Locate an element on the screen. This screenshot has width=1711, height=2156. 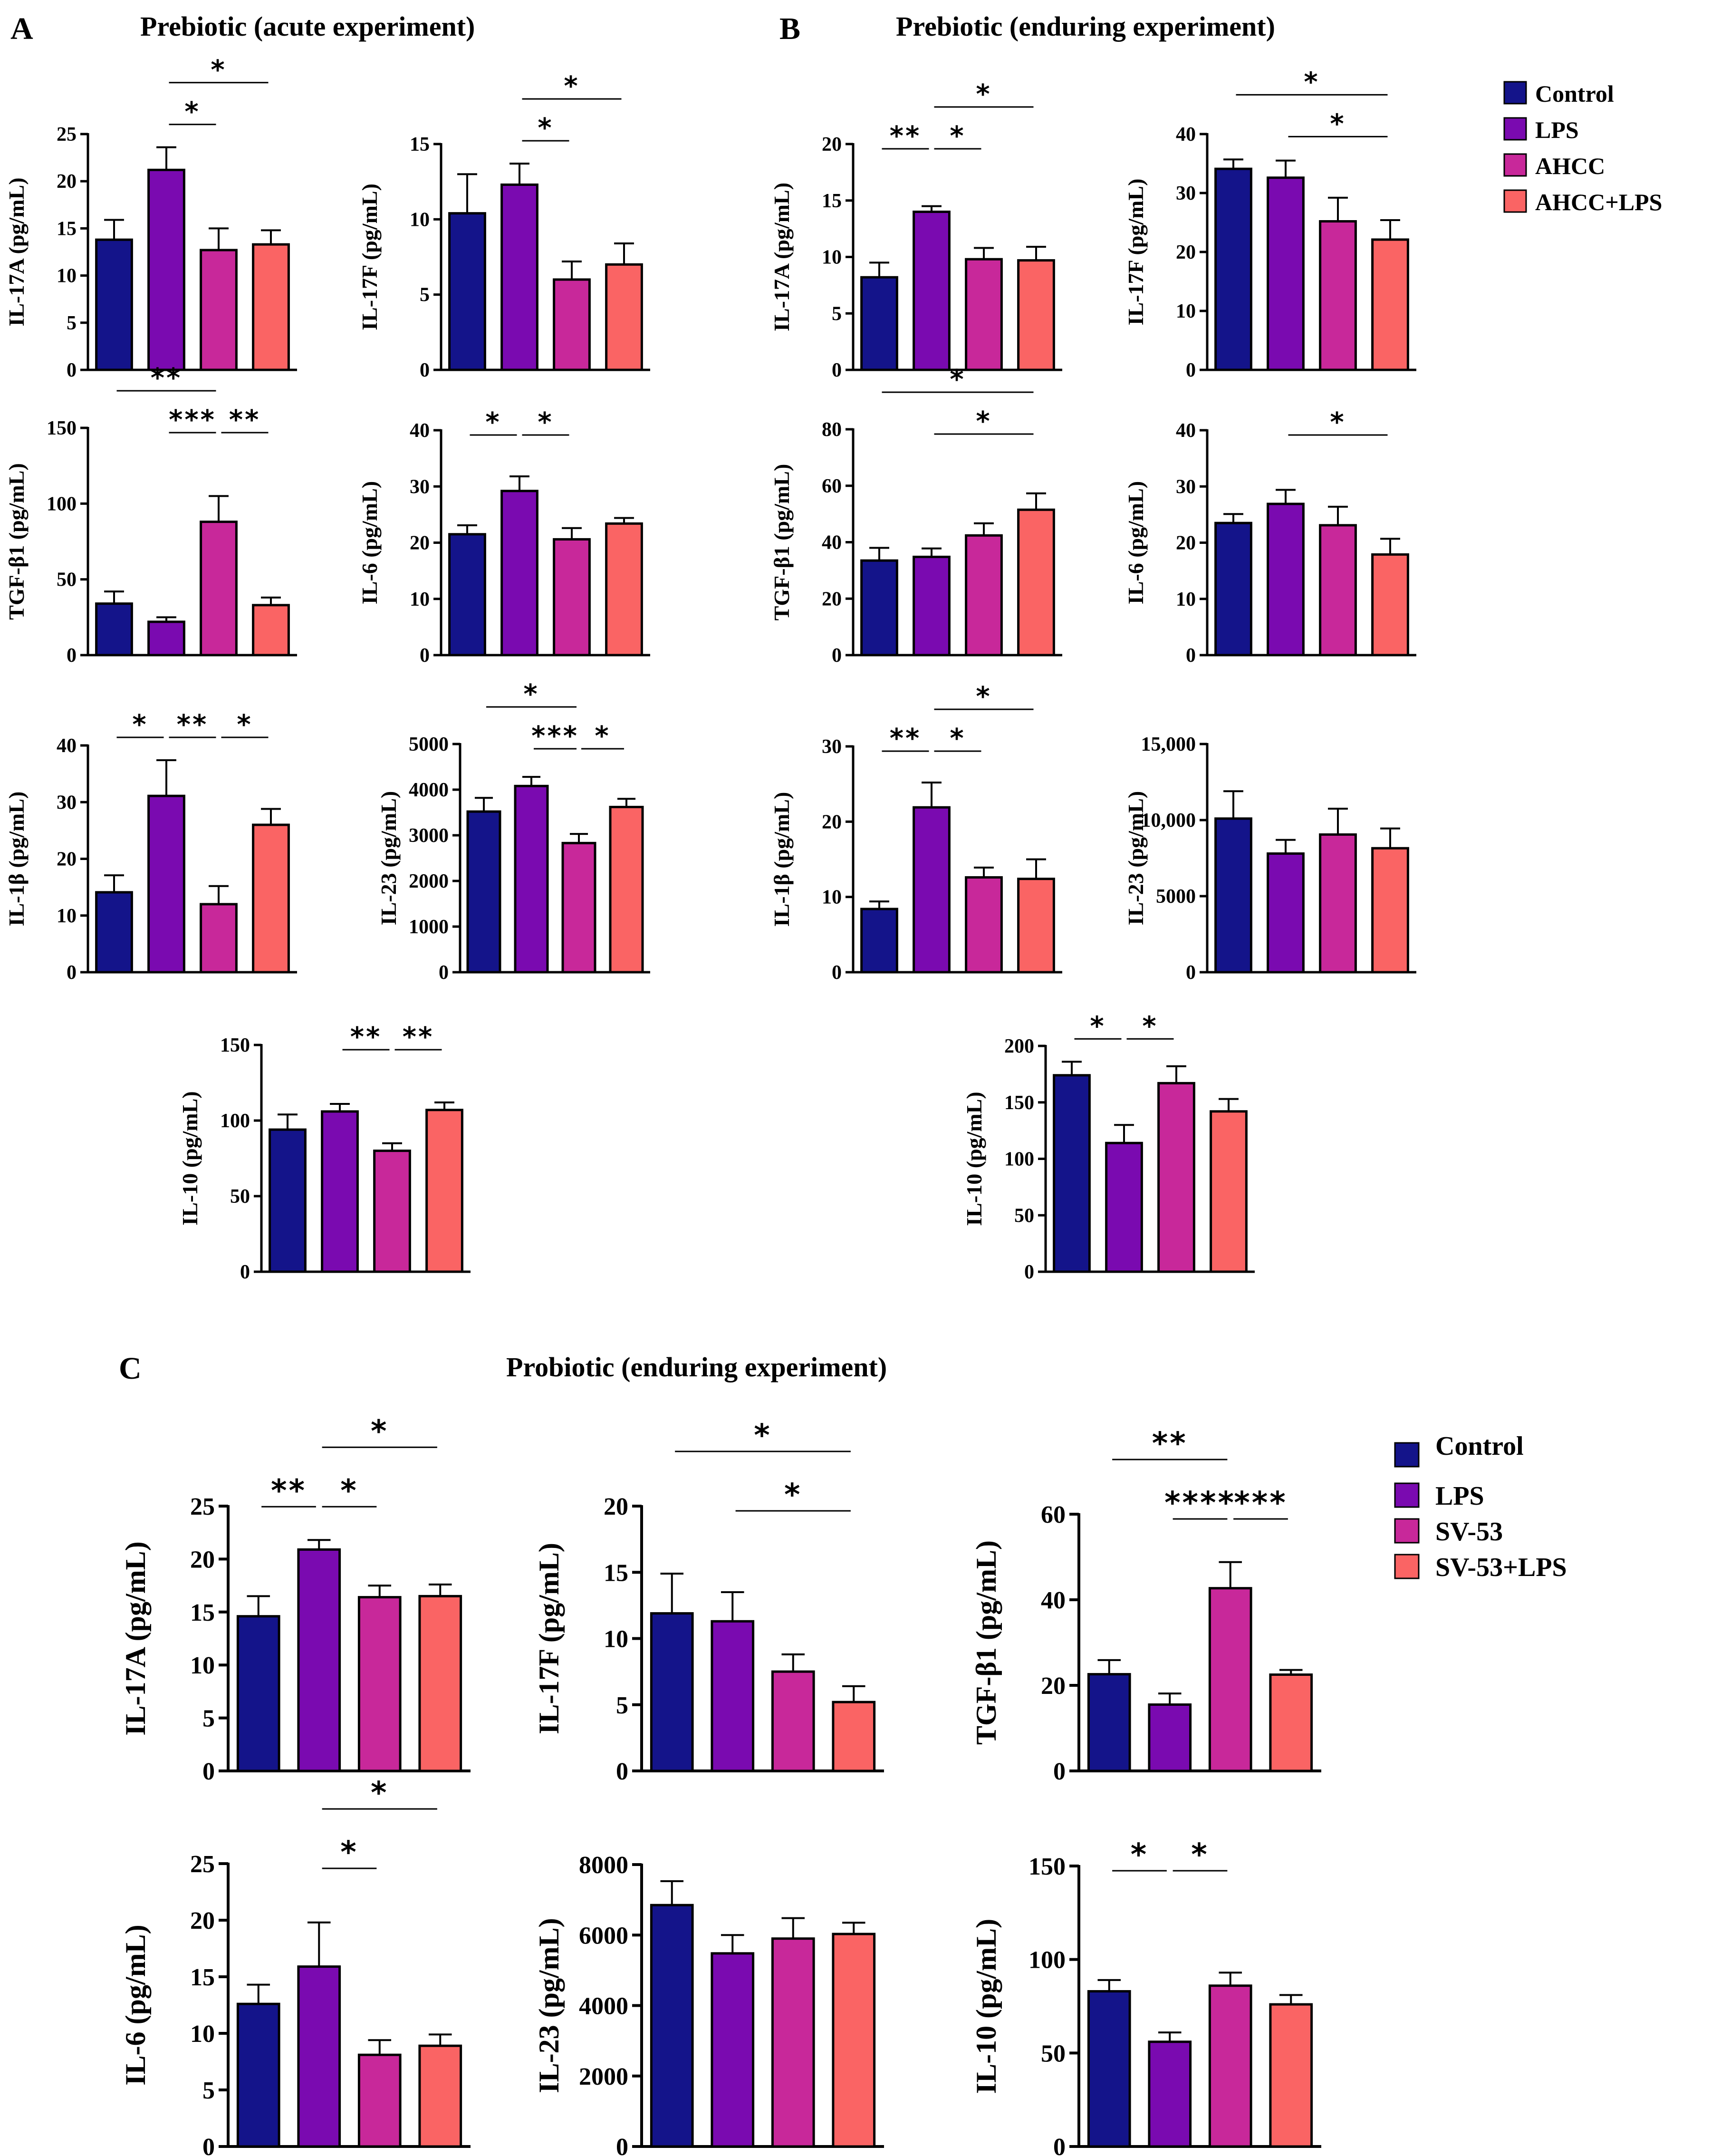
panel-c-letter: C is located at coordinates (130, 1369).